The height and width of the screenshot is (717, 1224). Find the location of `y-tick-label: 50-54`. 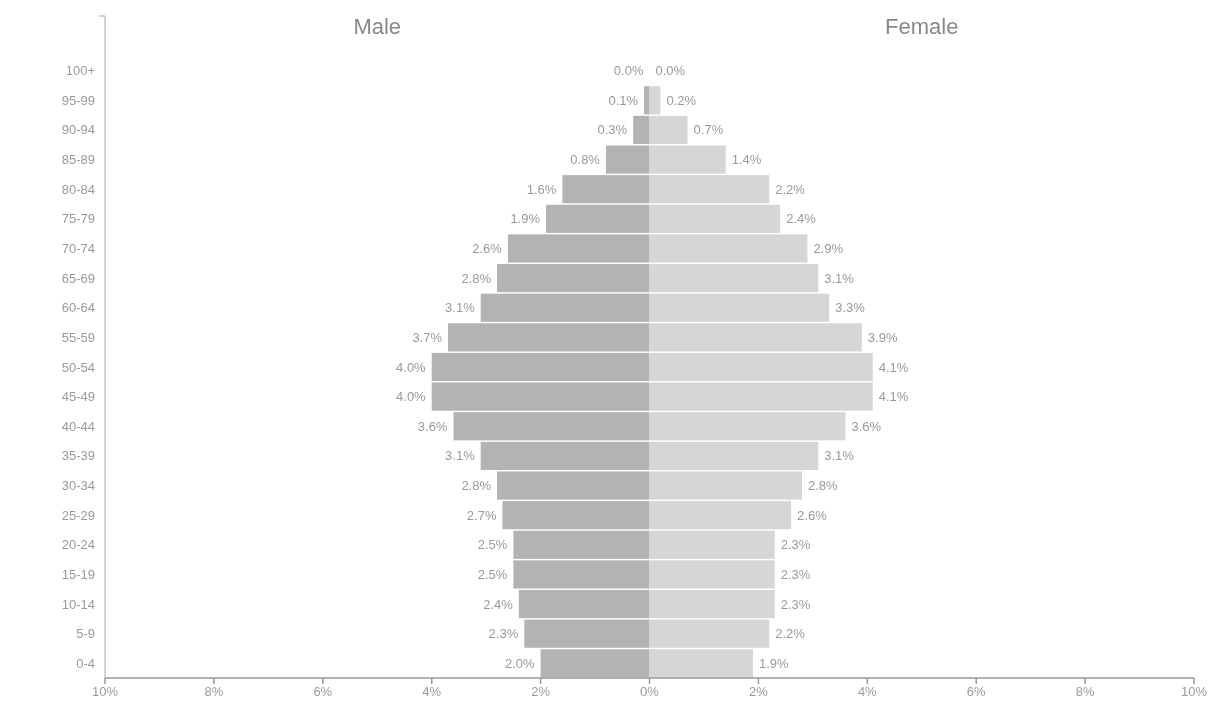

y-tick-label: 50-54 is located at coordinates (78, 367).